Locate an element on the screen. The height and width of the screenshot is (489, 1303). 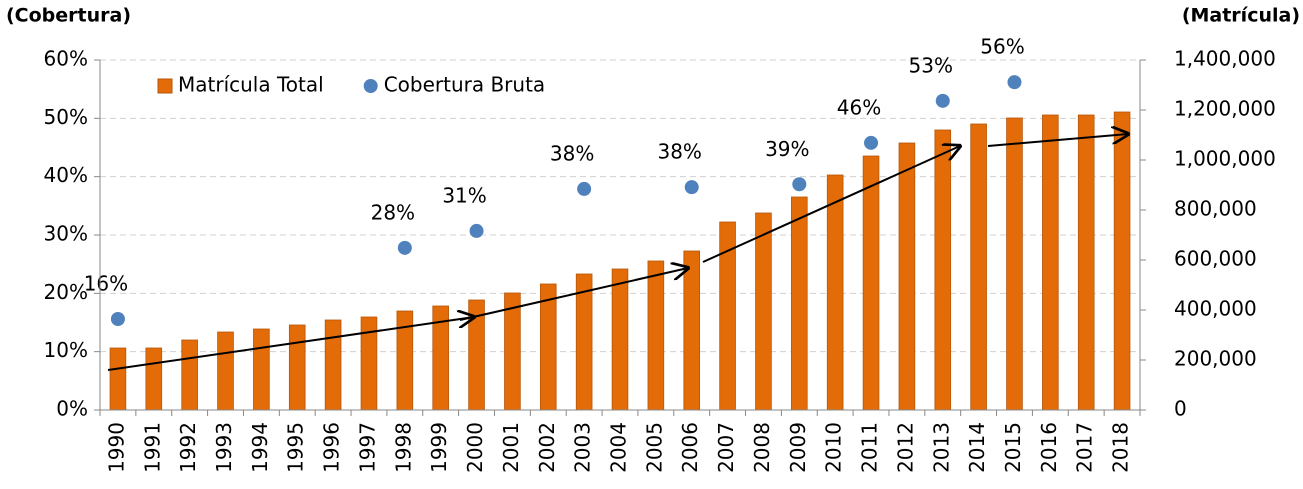
y-tick-label: 40% is located at coordinates (66, 175).